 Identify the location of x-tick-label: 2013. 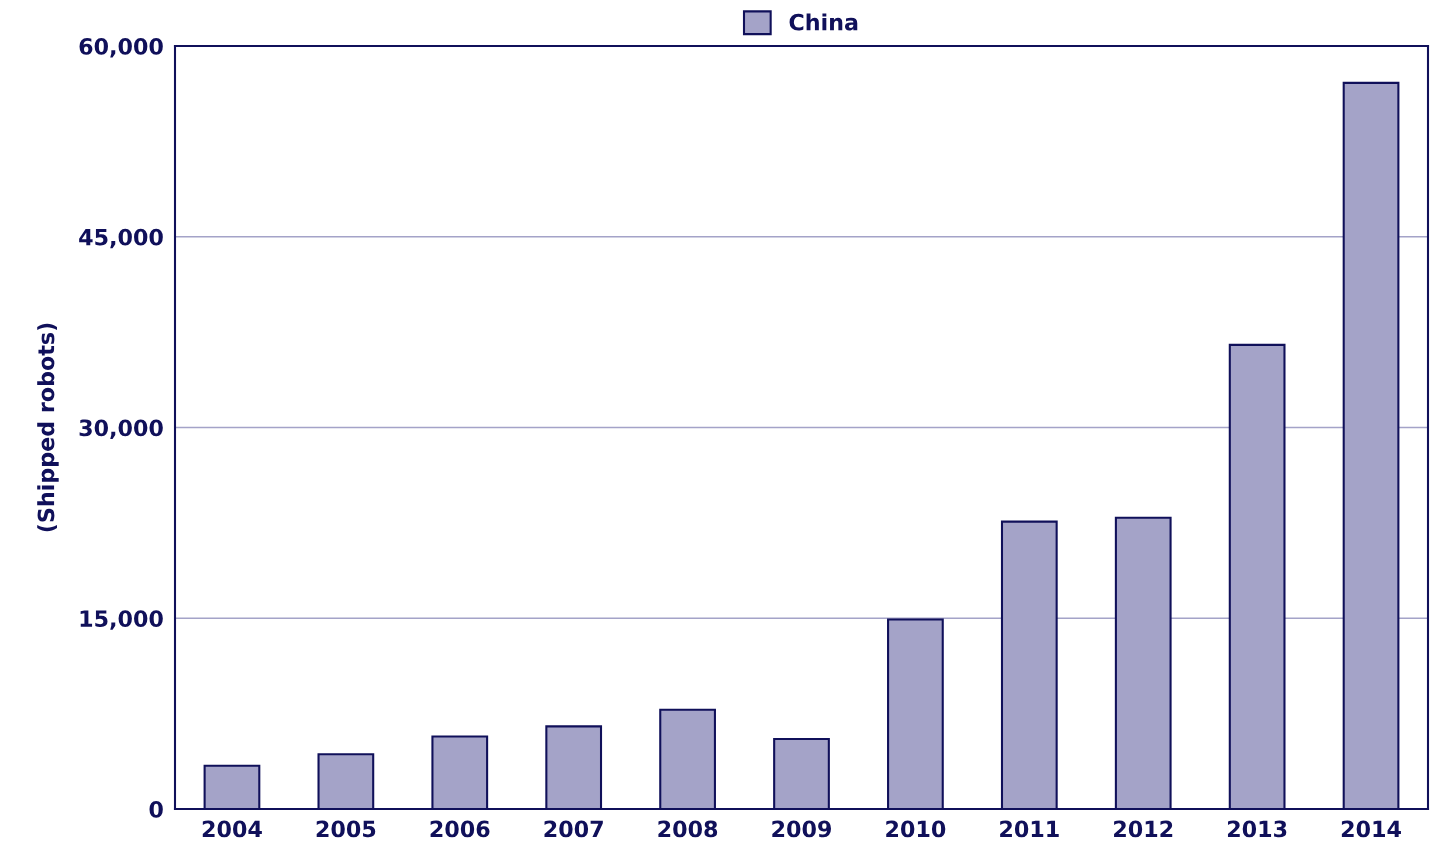
(1257, 829).